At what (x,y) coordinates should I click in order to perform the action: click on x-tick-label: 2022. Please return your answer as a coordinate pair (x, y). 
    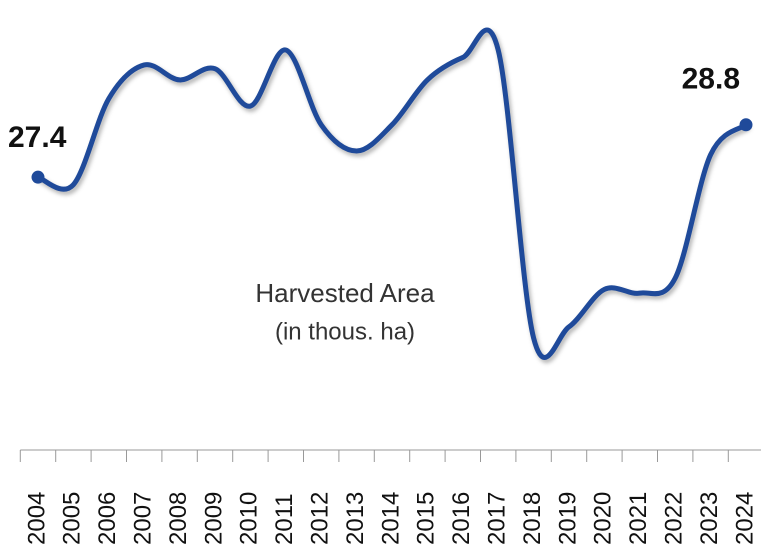
    Looking at the image, I should click on (674, 518).